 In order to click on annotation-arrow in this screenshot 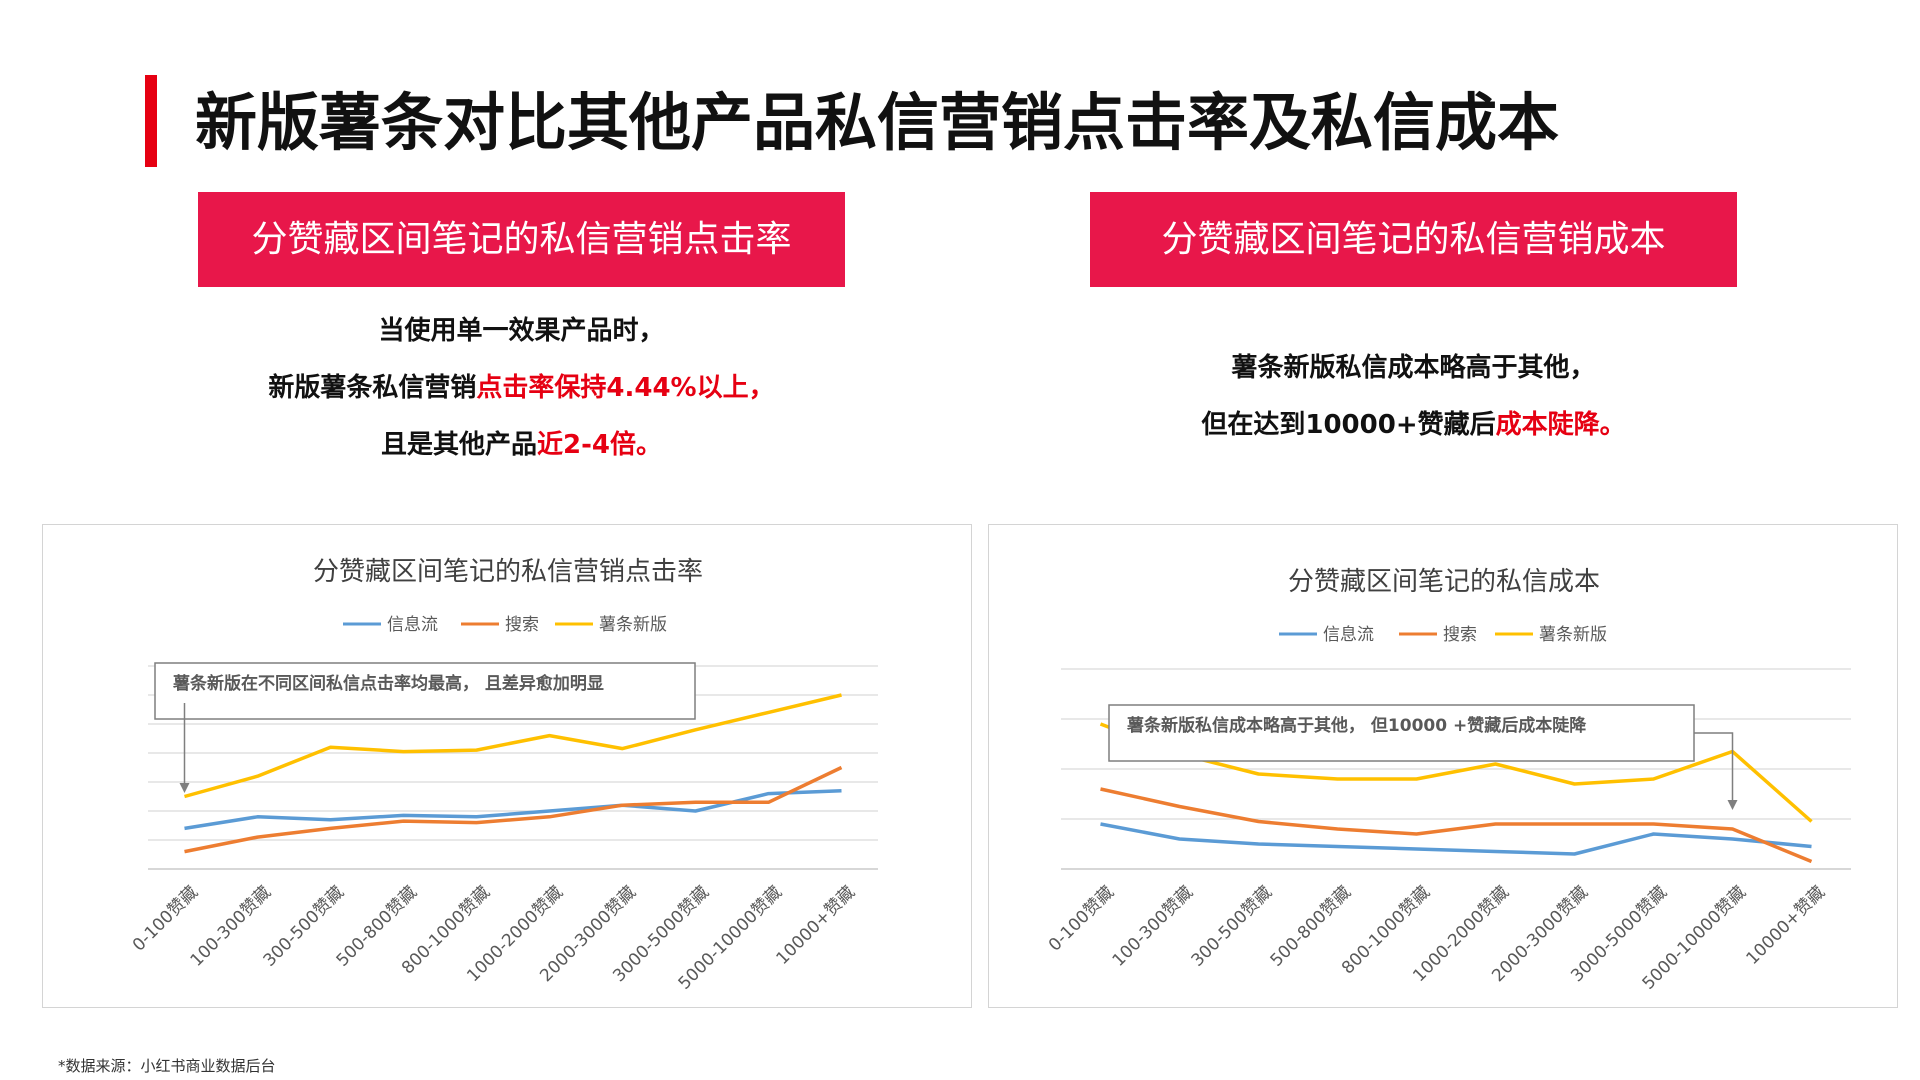, I will do `click(1714, 767)`.